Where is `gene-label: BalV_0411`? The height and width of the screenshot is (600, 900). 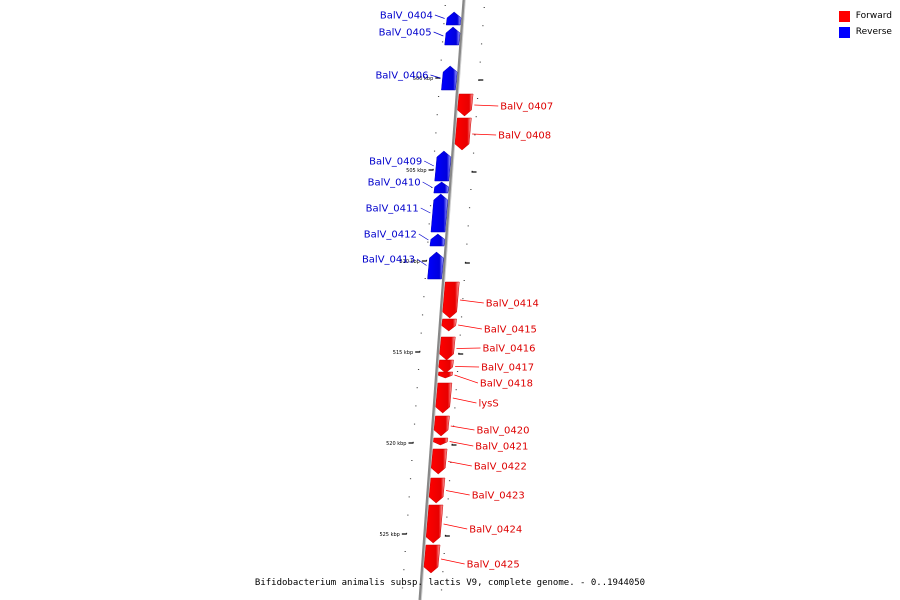 gene-label: BalV_0411 is located at coordinates (392, 209).